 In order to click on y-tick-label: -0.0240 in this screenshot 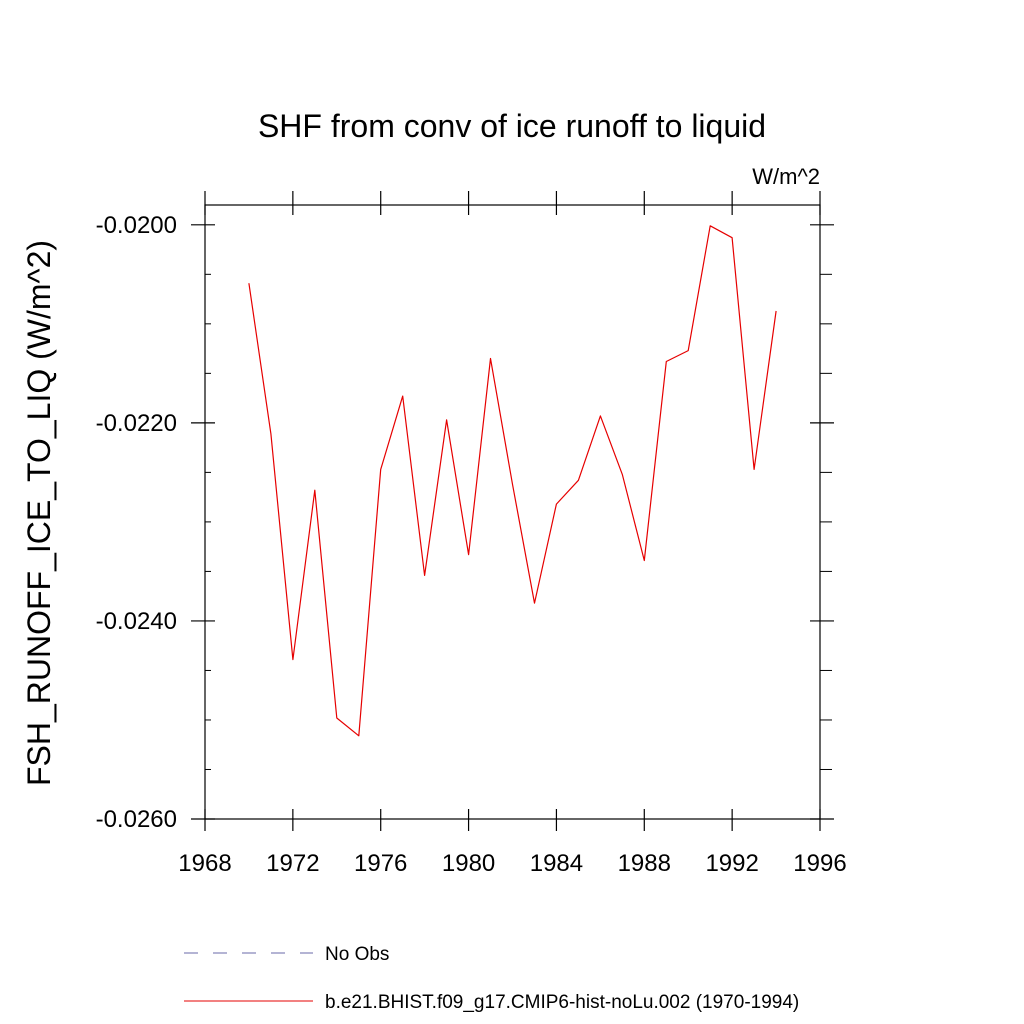, I will do `click(136, 621)`.